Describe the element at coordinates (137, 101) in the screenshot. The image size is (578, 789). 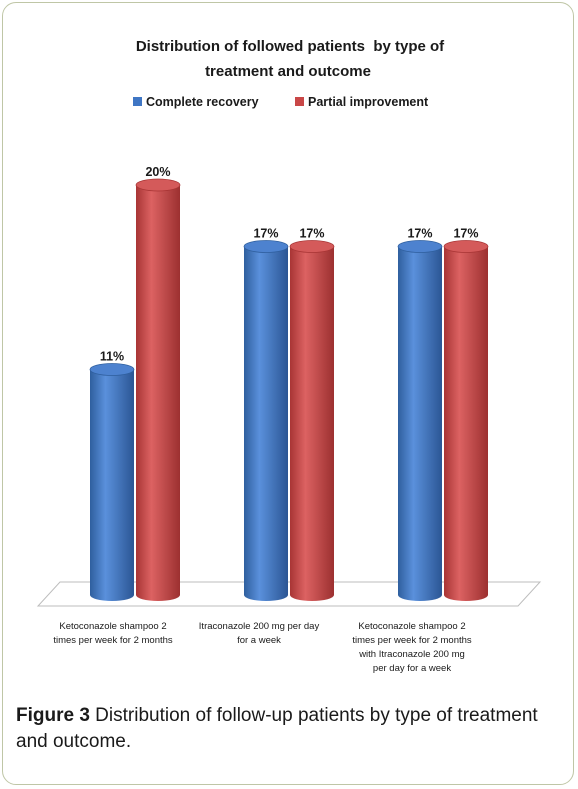
I see `legend-swatch-complete-recovery` at that location.